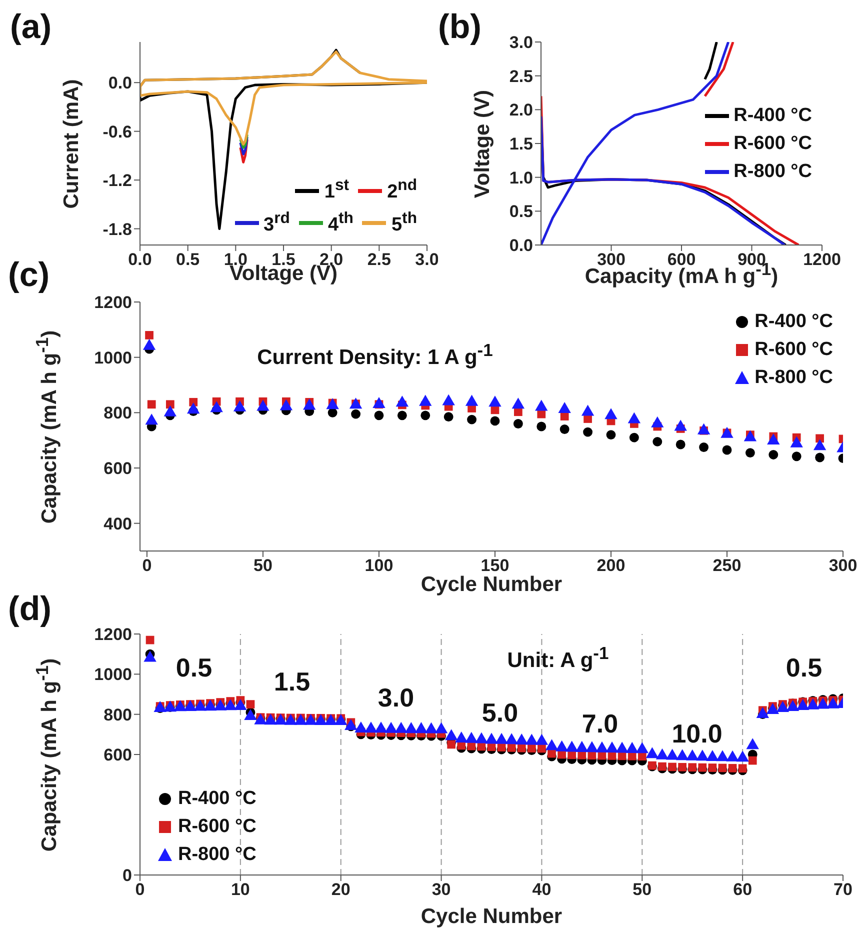  What do you see at coordinates (727, 566) in the screenshot?
I see `x-tick-label: 250` at bounding box center [727, 566].